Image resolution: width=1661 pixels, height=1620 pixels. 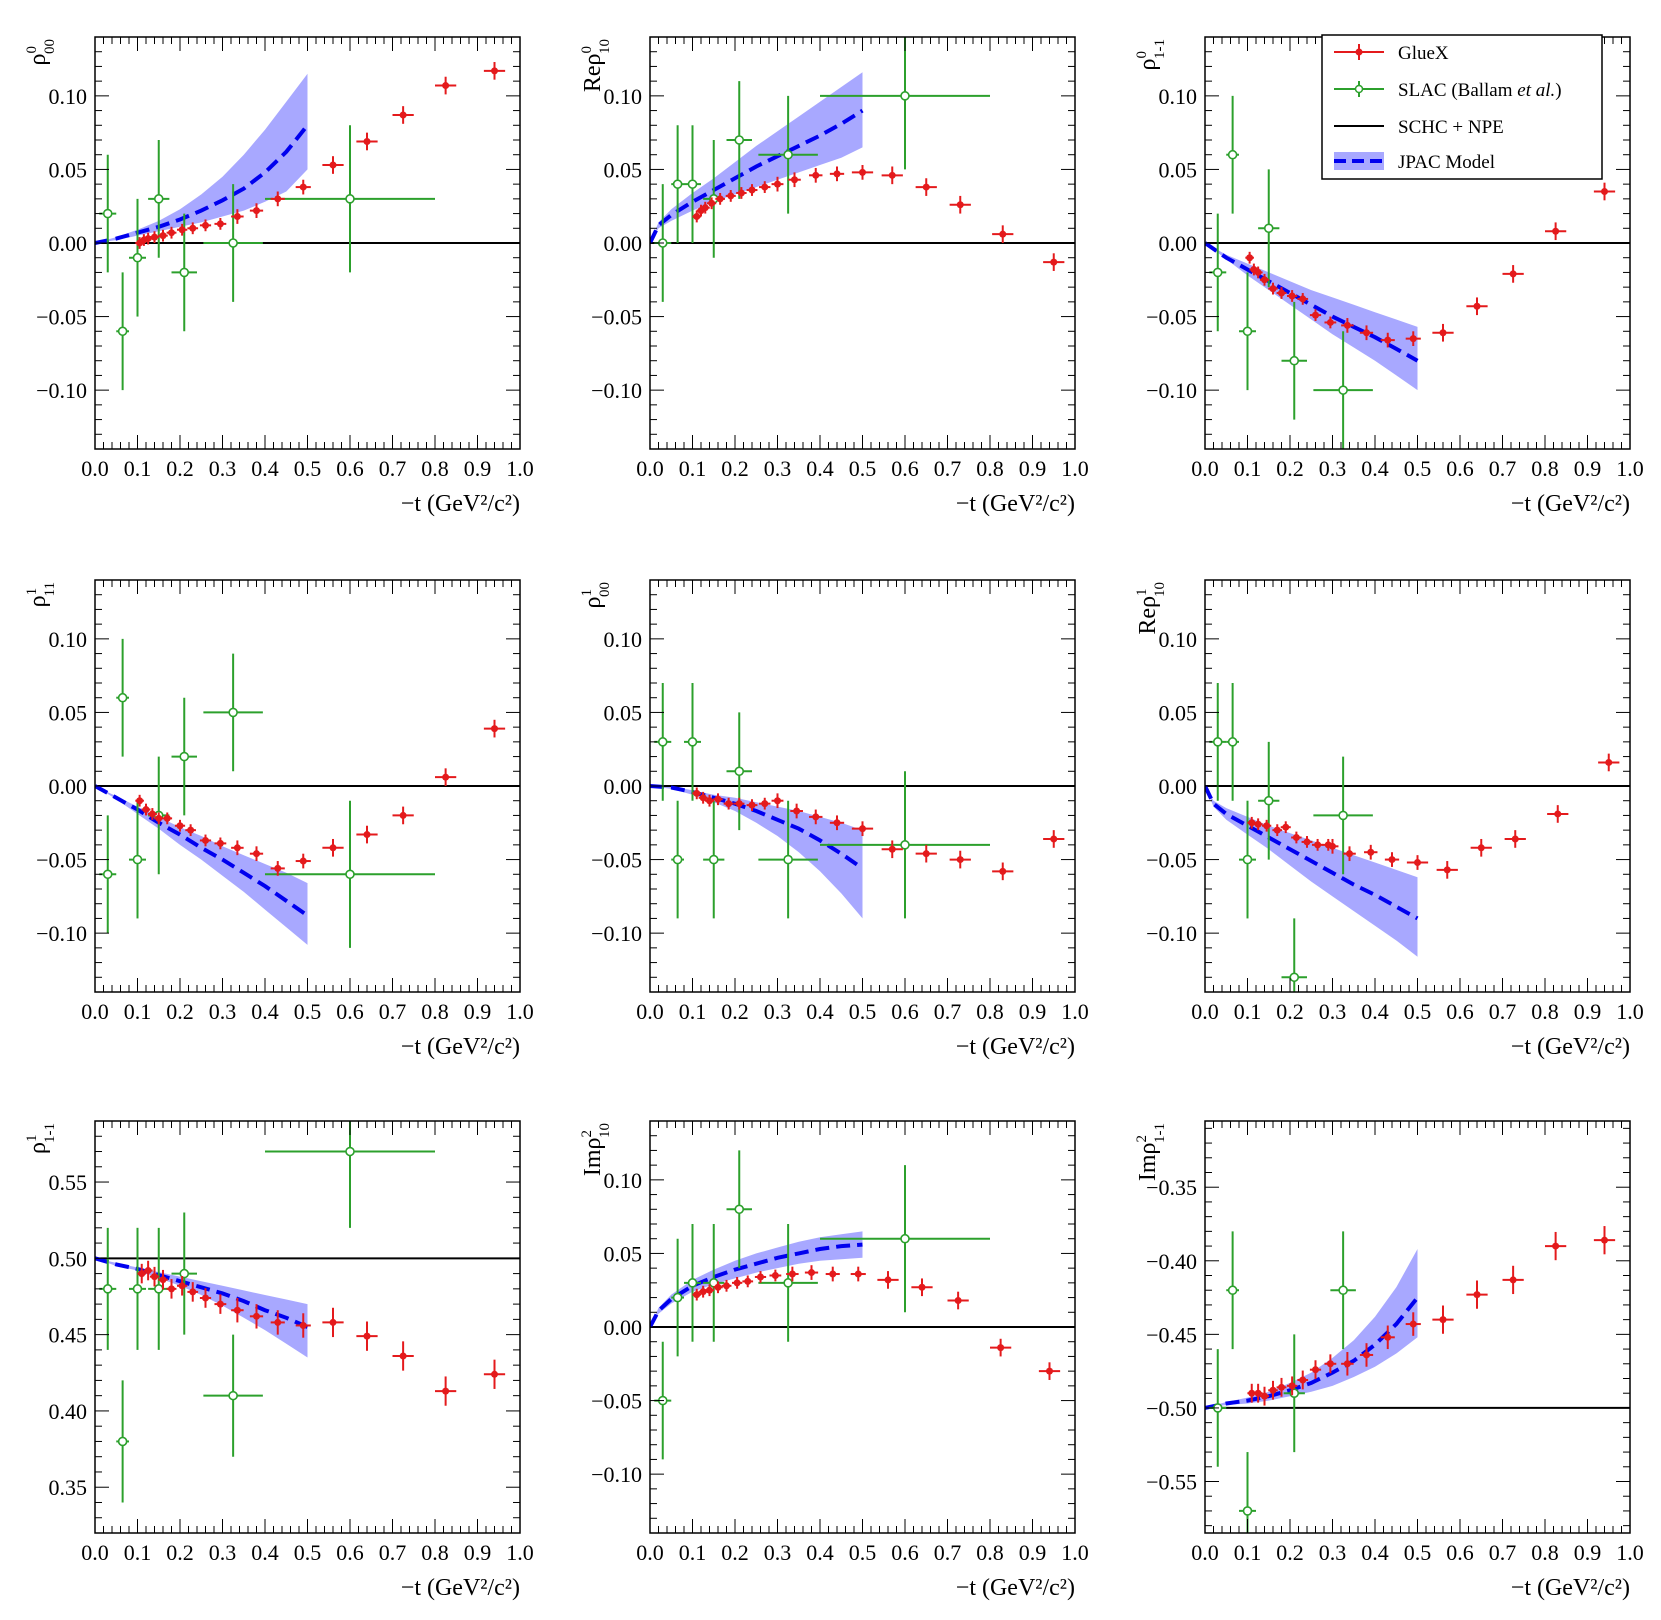 What do you see at coordinates (68, 1335) in the screenshot?
I see `y-tick-label: 0.45` at bounding box center [68, 1335].